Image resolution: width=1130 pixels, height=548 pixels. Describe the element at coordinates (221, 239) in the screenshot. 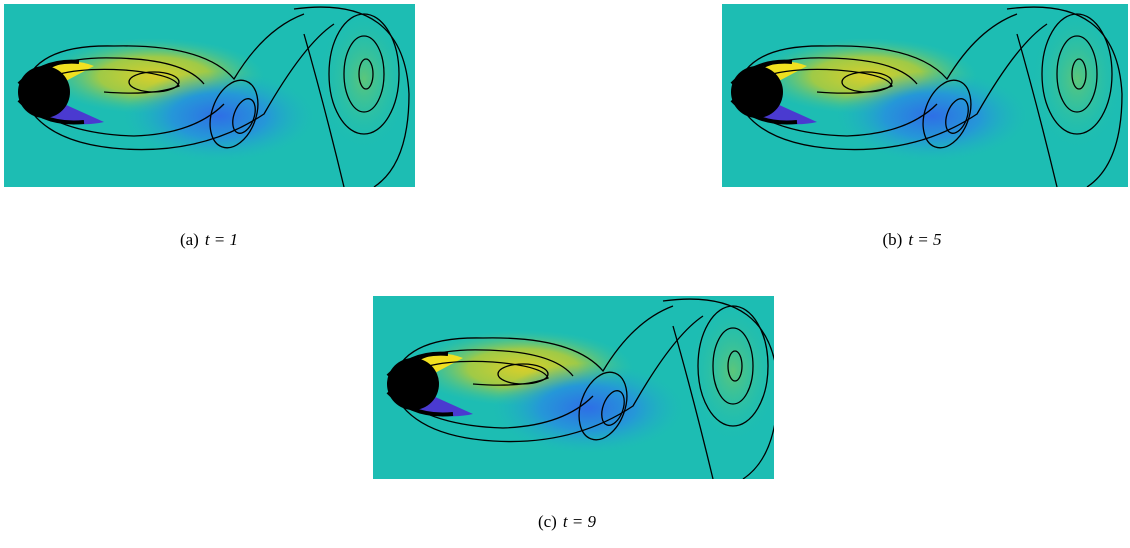

I see `caption-math: t = 1` at that location.